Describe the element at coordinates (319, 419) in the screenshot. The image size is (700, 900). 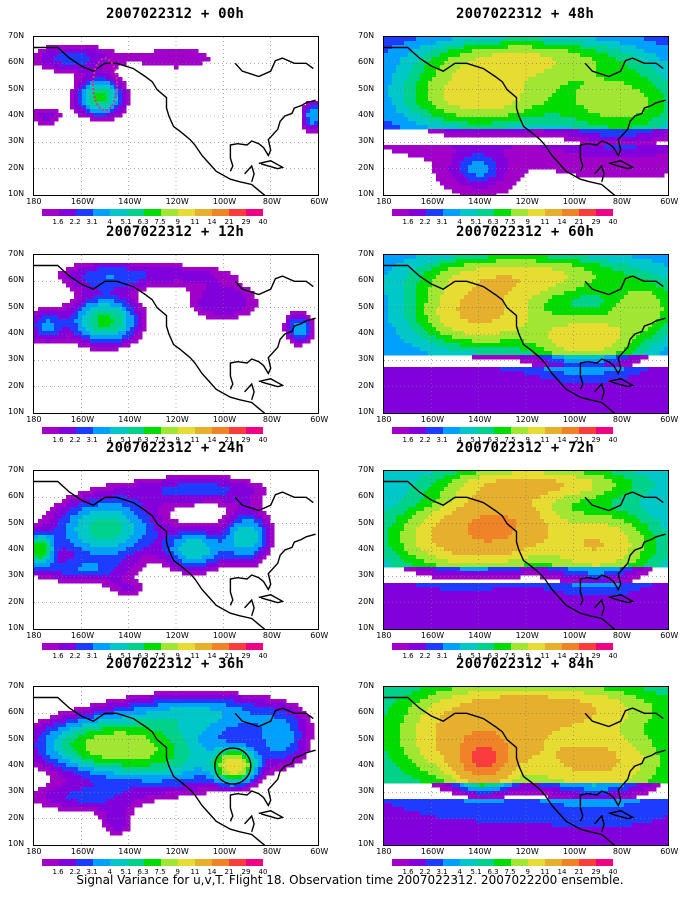
I see `longitude-label: 60W` at that location.